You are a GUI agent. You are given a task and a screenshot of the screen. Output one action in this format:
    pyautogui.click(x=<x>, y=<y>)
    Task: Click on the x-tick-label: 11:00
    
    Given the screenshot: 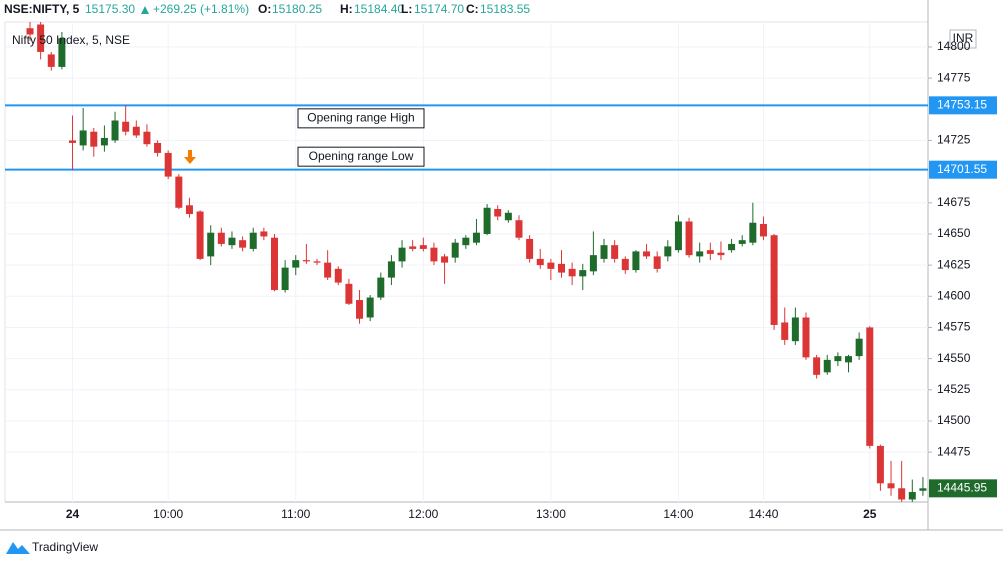 What is the action you would take?
    pyautogui.click(x=295, y=514)
    